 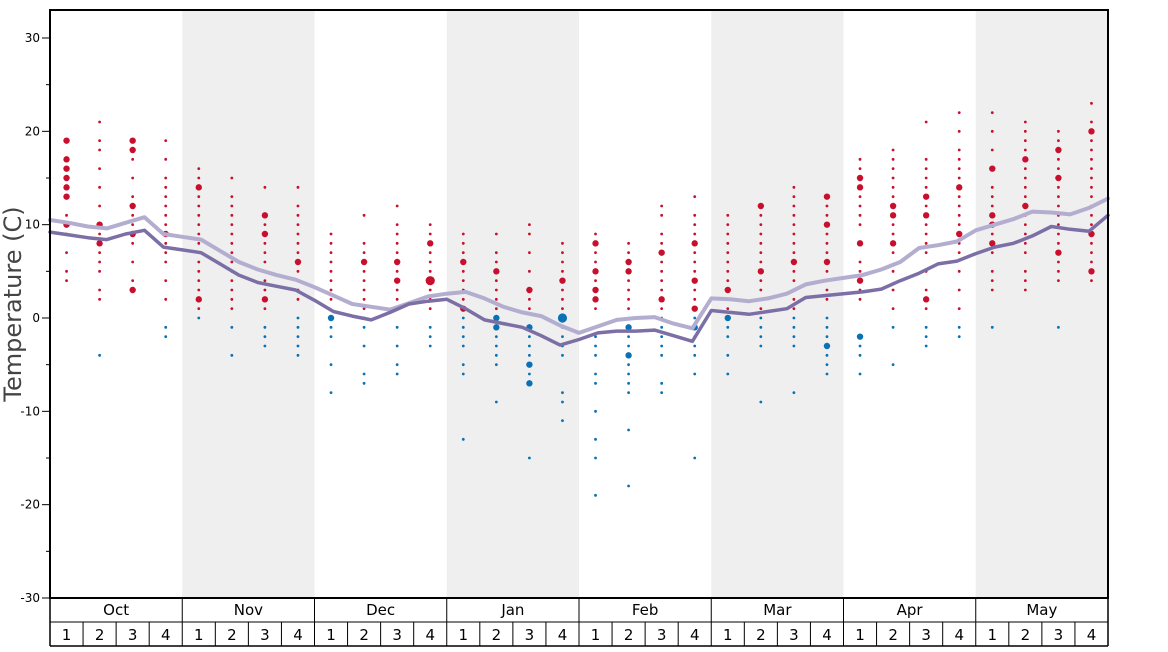 I want to click on month-shade-mar, so click(x=777, y=304).